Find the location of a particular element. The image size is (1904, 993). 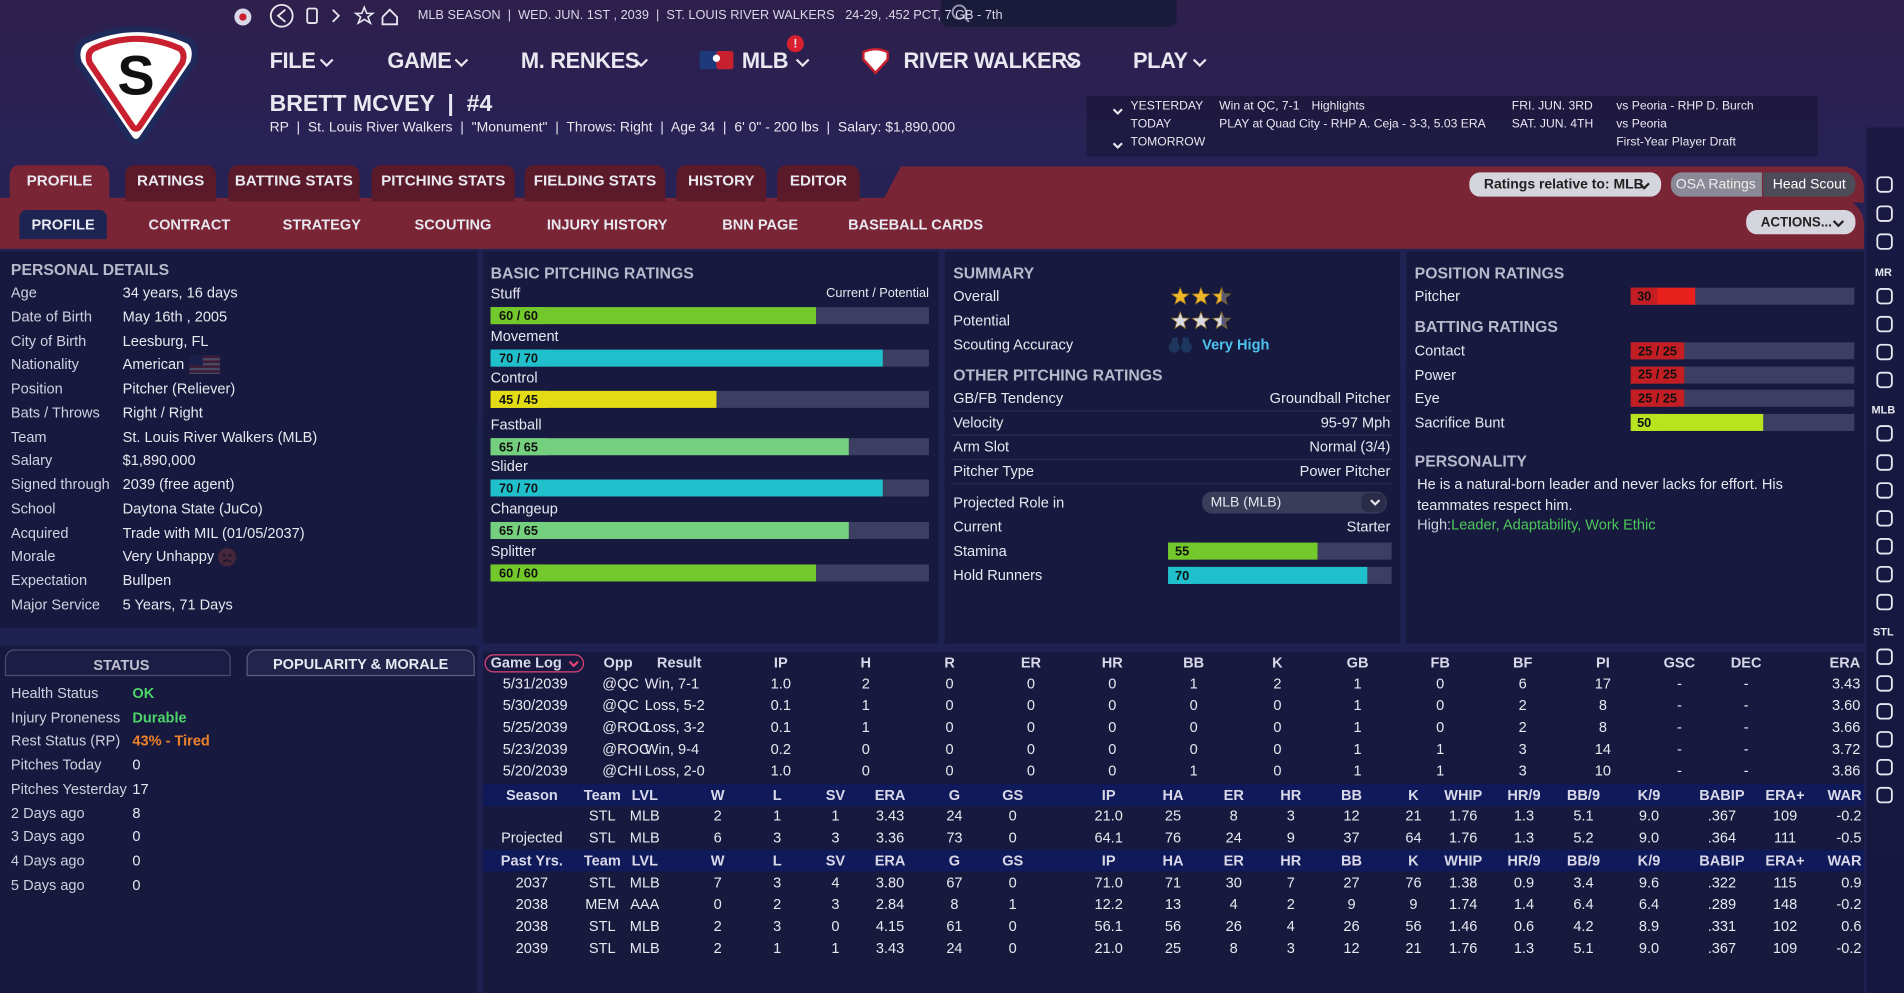

status-label: Pitches Yesterday is located at coordinates (68, 789).